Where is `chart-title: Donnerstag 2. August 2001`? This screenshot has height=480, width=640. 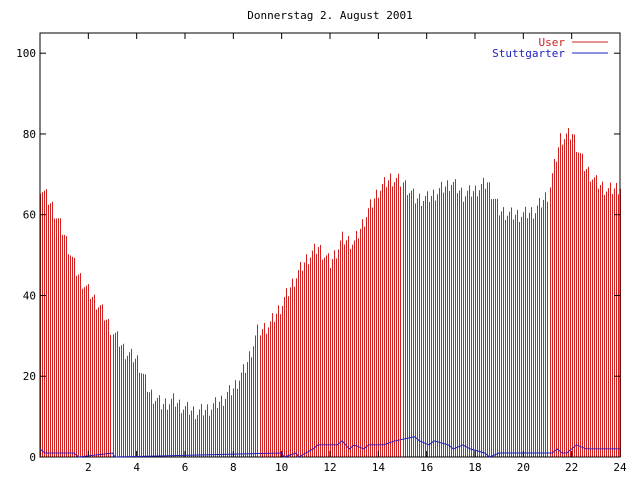
chart-title: Donnerstag 2. August 2001 is located at coordinates (330, 15).